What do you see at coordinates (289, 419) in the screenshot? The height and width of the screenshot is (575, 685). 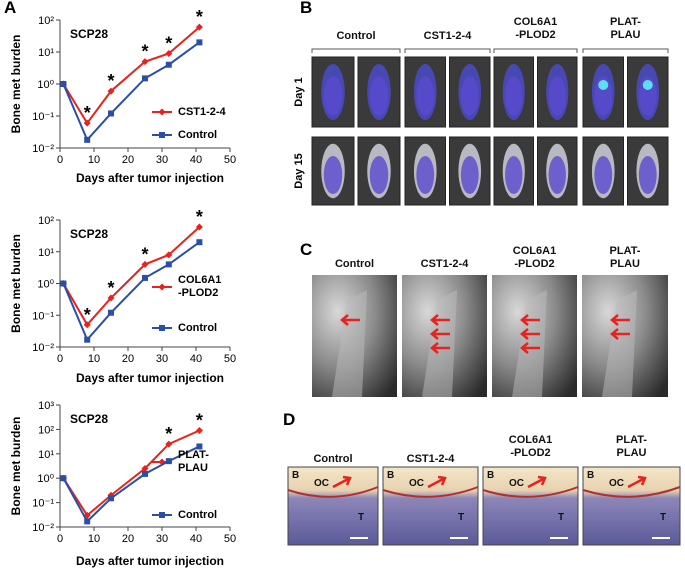 I see `panel-label: D` at bounding box center [289, 419].